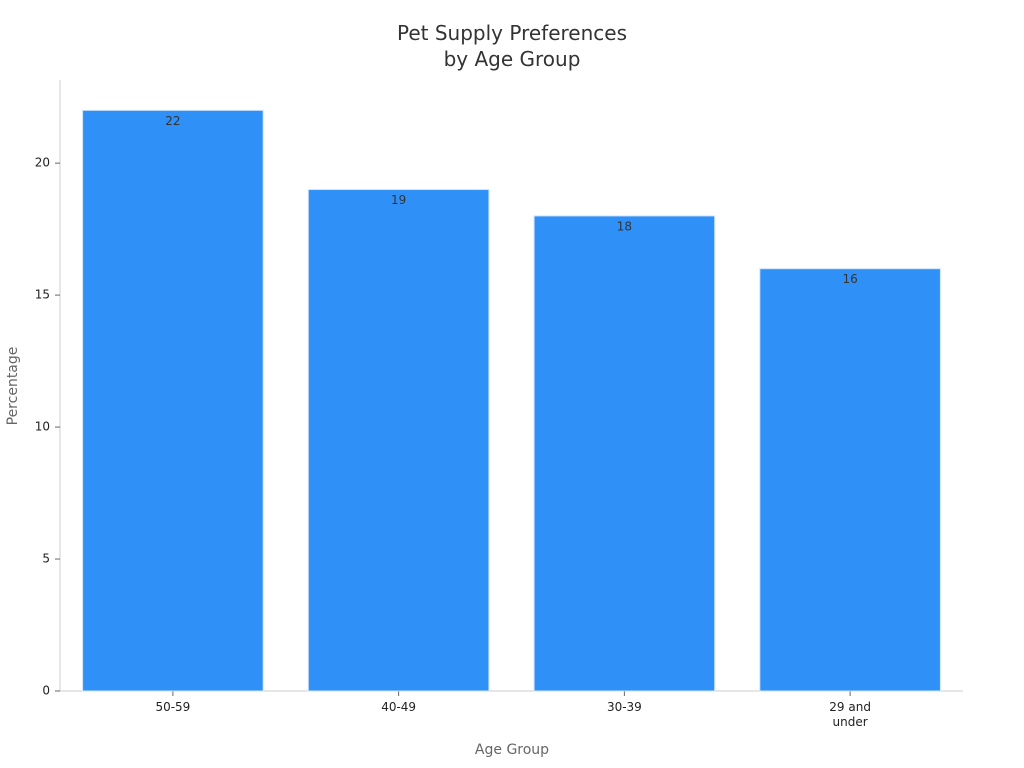 The width and height of the screenshot is (1024, 768). Describe the element at coordinates (172, 121) in the screenshot. I see `value-label: 22` at that location.